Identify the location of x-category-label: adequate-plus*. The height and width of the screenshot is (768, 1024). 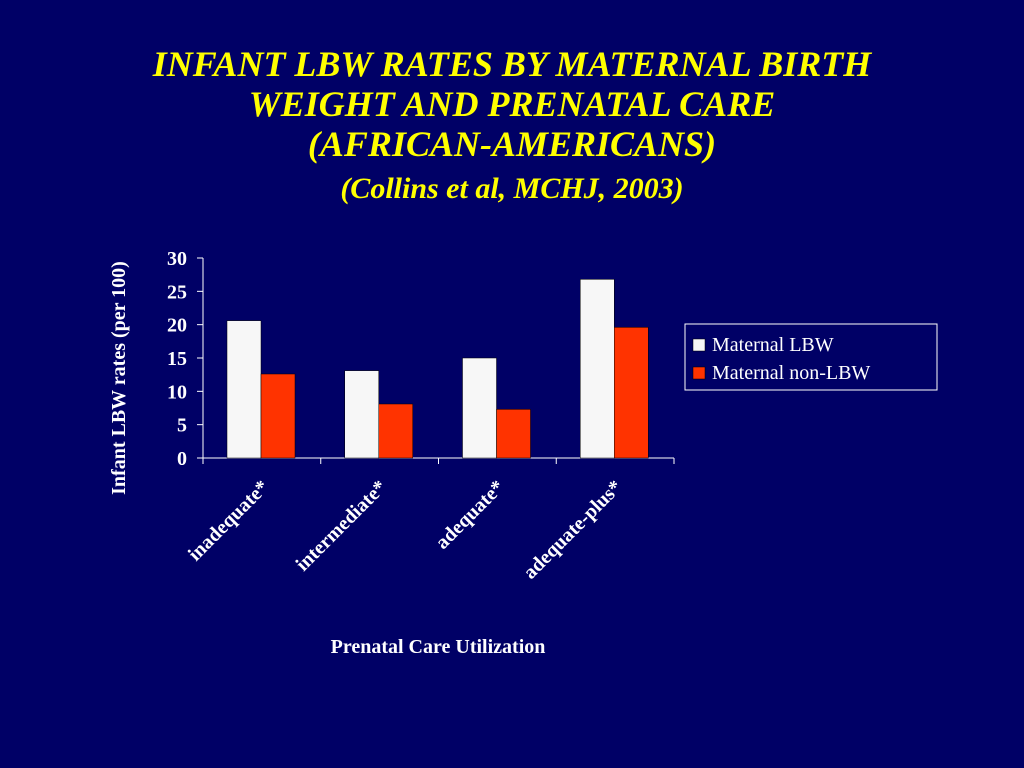
(573, 530).